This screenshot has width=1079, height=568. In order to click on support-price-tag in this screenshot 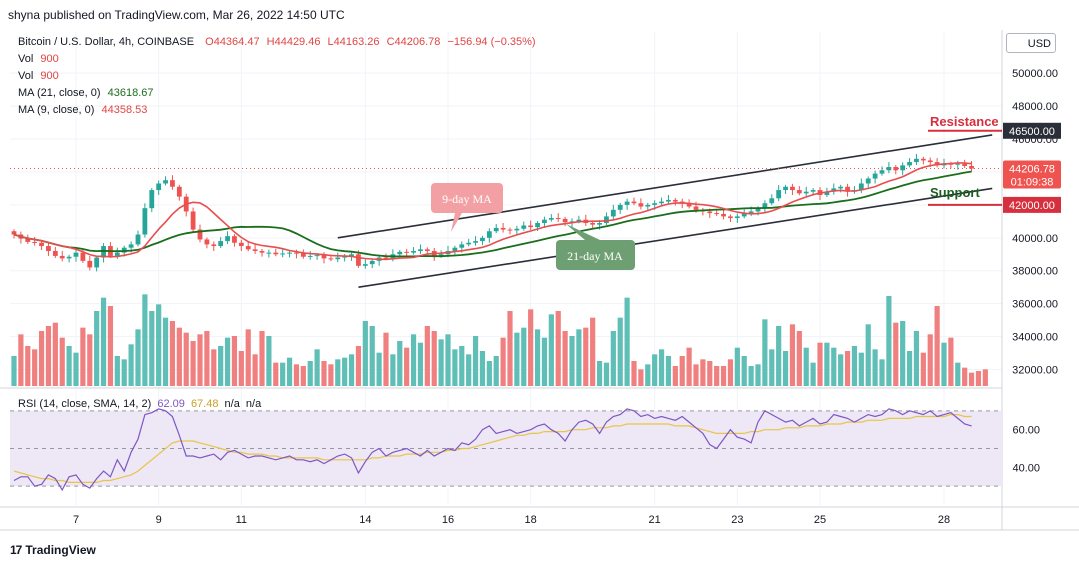, I will do `click(1032, 204)`.